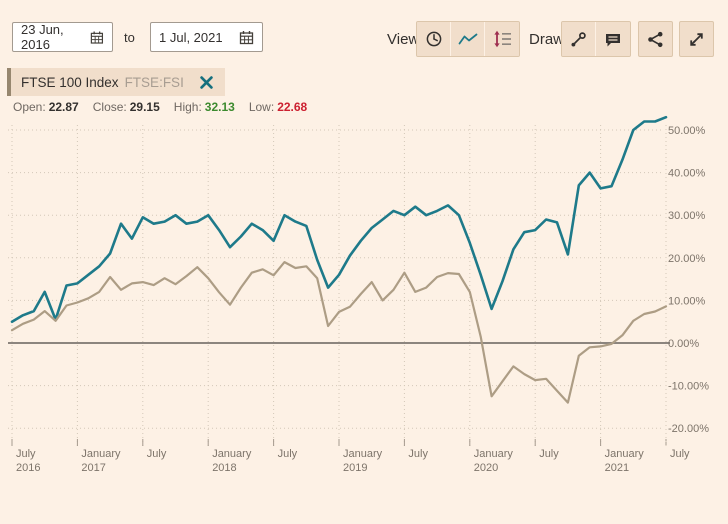 The width and height of the screenshot is (728, 524). What do you see at coordinates (683, 344) in the screenshot?
I see `y-tick-label: 0.00%` at bounding box center [683, 344].